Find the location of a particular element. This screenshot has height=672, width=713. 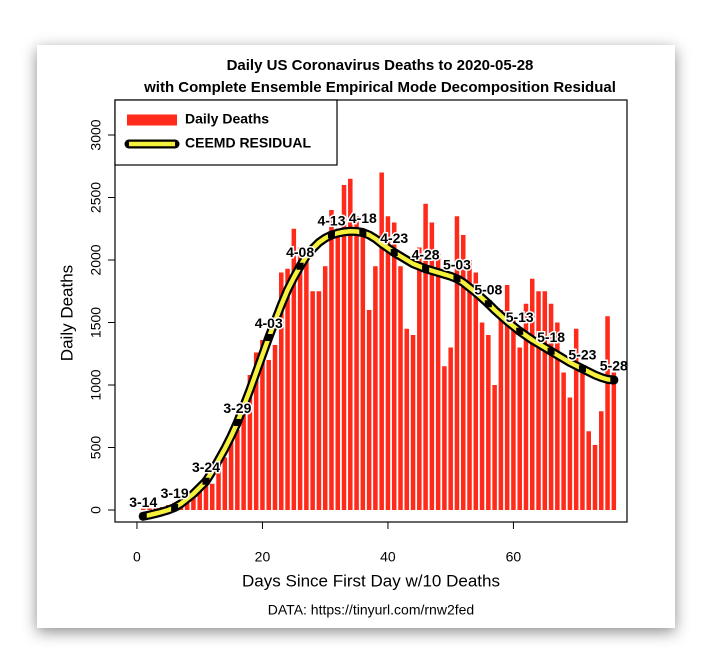

point-label: 3-14 is located at coordinates (143, 502).